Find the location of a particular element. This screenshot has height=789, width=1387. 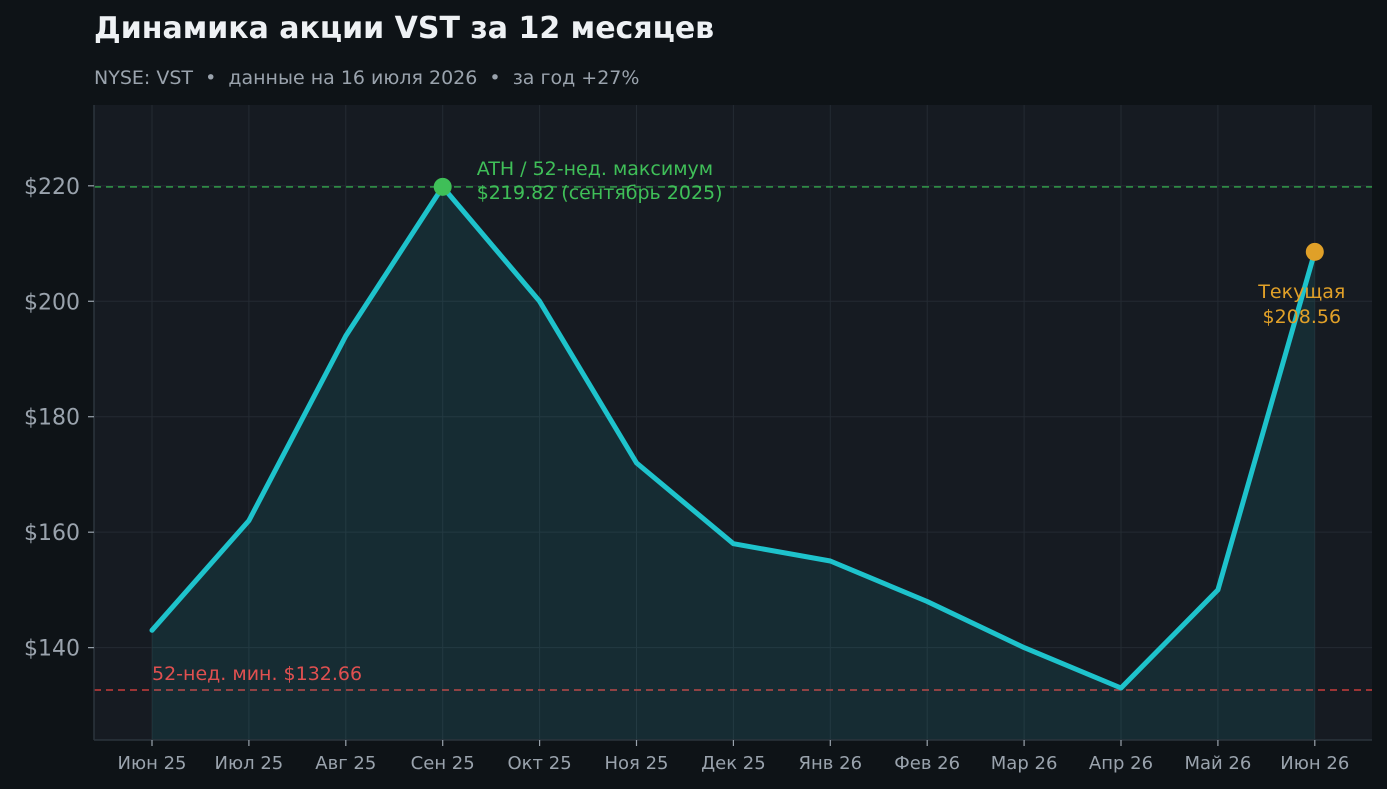

ath-marker is located at coordinates (442, 186).